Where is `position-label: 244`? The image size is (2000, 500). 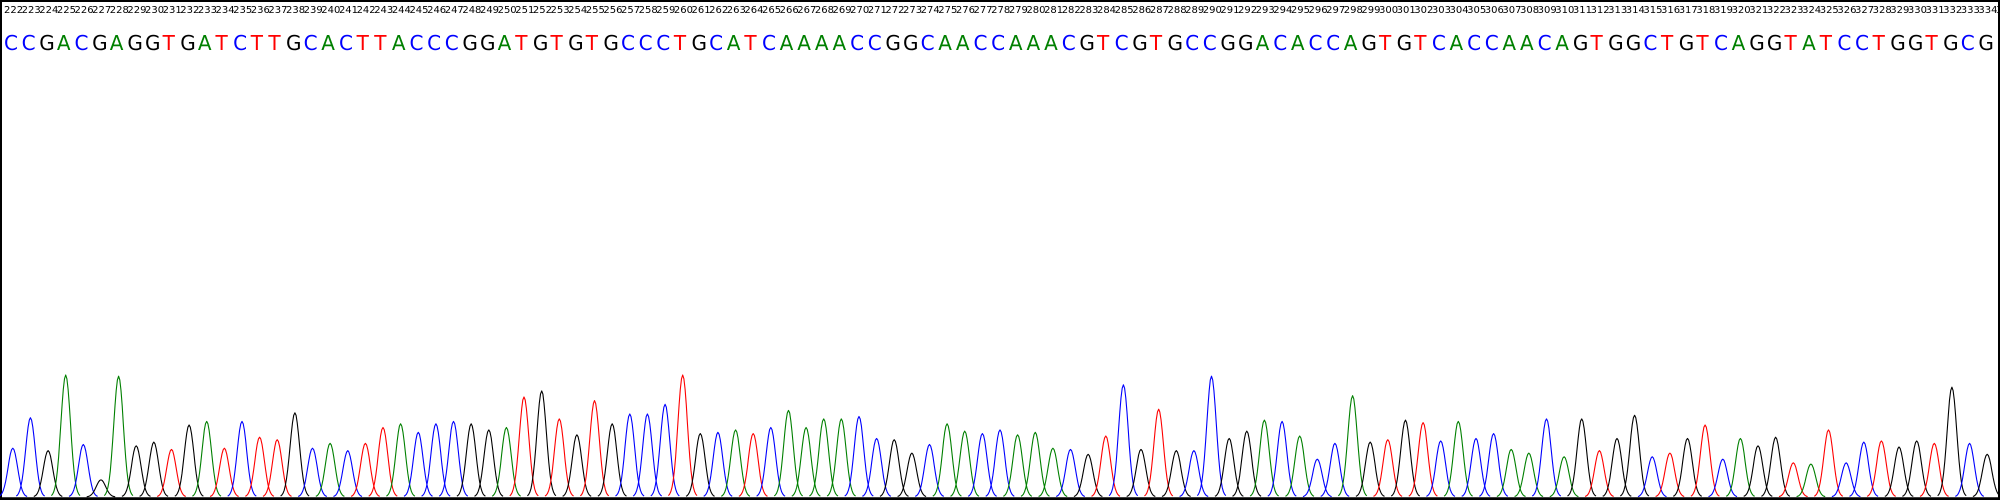
position-label: 244 is located at coordinates (401, 10).